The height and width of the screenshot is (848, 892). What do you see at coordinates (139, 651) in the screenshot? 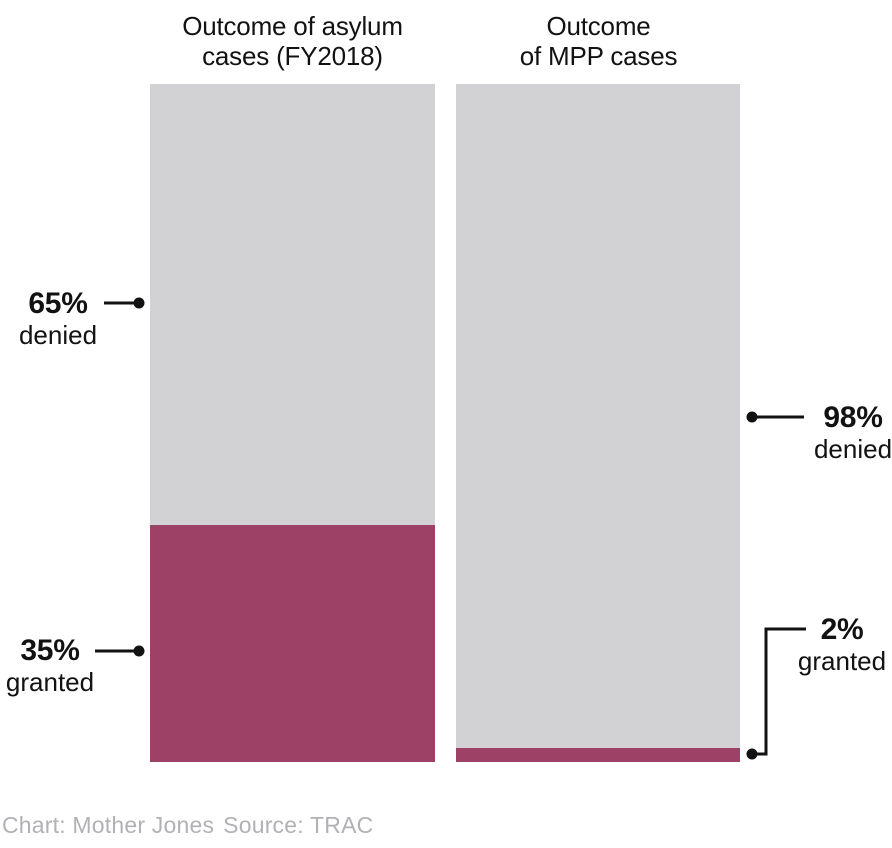
I see `dot-marker-asylum-granted` at bounding box center [139, 651].